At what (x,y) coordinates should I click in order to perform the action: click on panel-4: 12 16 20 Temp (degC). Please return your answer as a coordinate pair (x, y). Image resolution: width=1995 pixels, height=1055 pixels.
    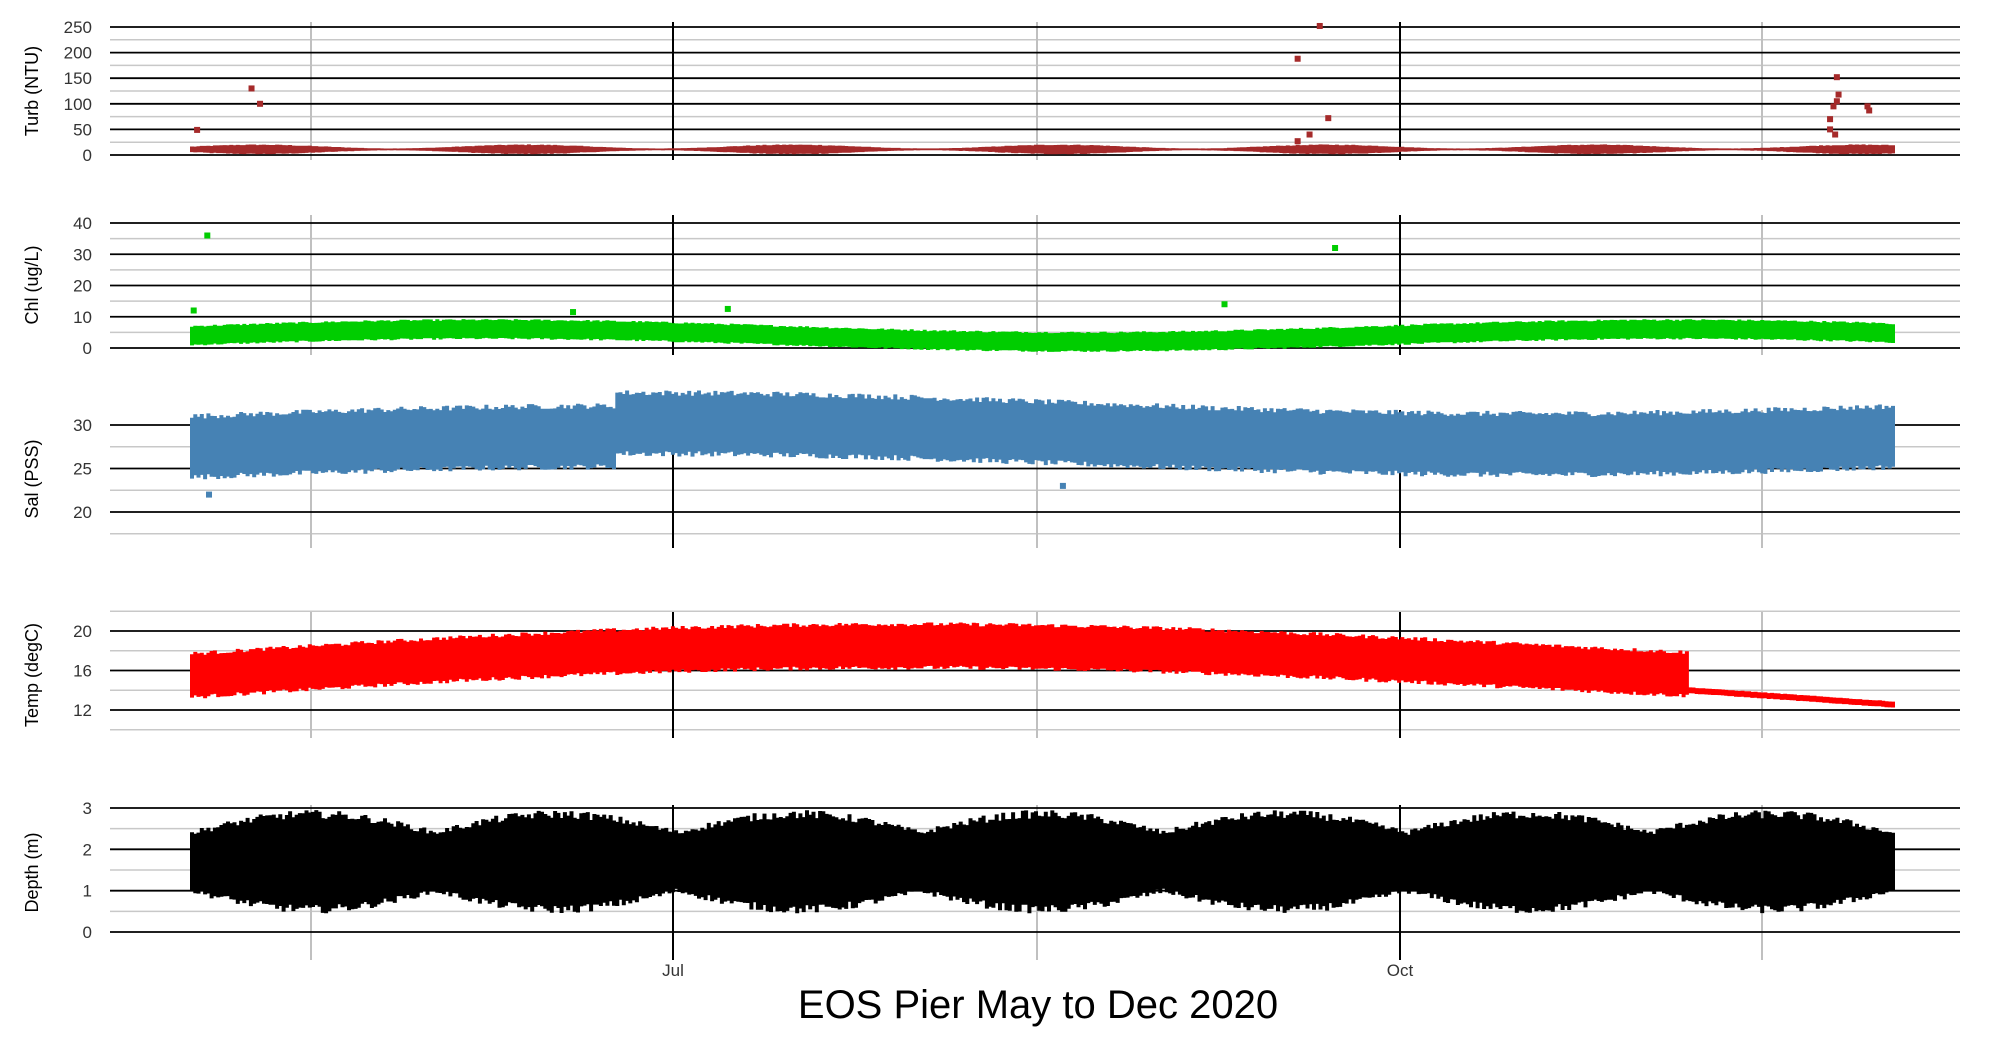
    Looking at the image, I should click on (991, 674).